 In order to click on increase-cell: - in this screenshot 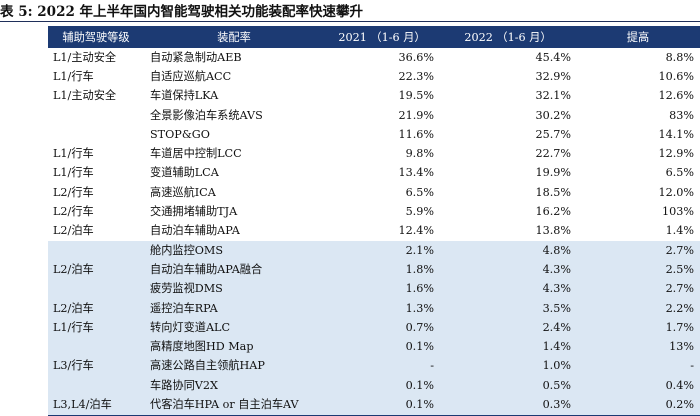, I will do `click(638, 366)`.